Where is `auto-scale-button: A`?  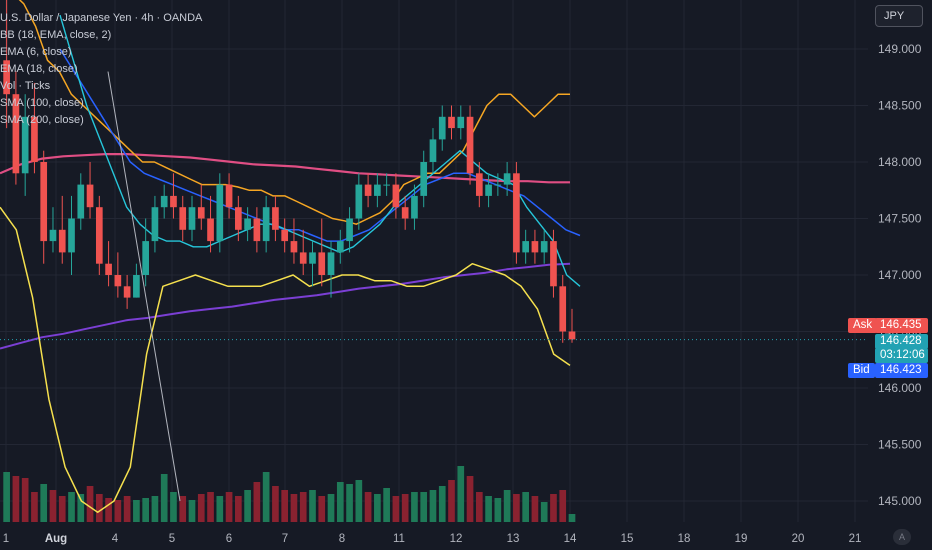 auto-scale-button: A is located at coordinates (902, 537).